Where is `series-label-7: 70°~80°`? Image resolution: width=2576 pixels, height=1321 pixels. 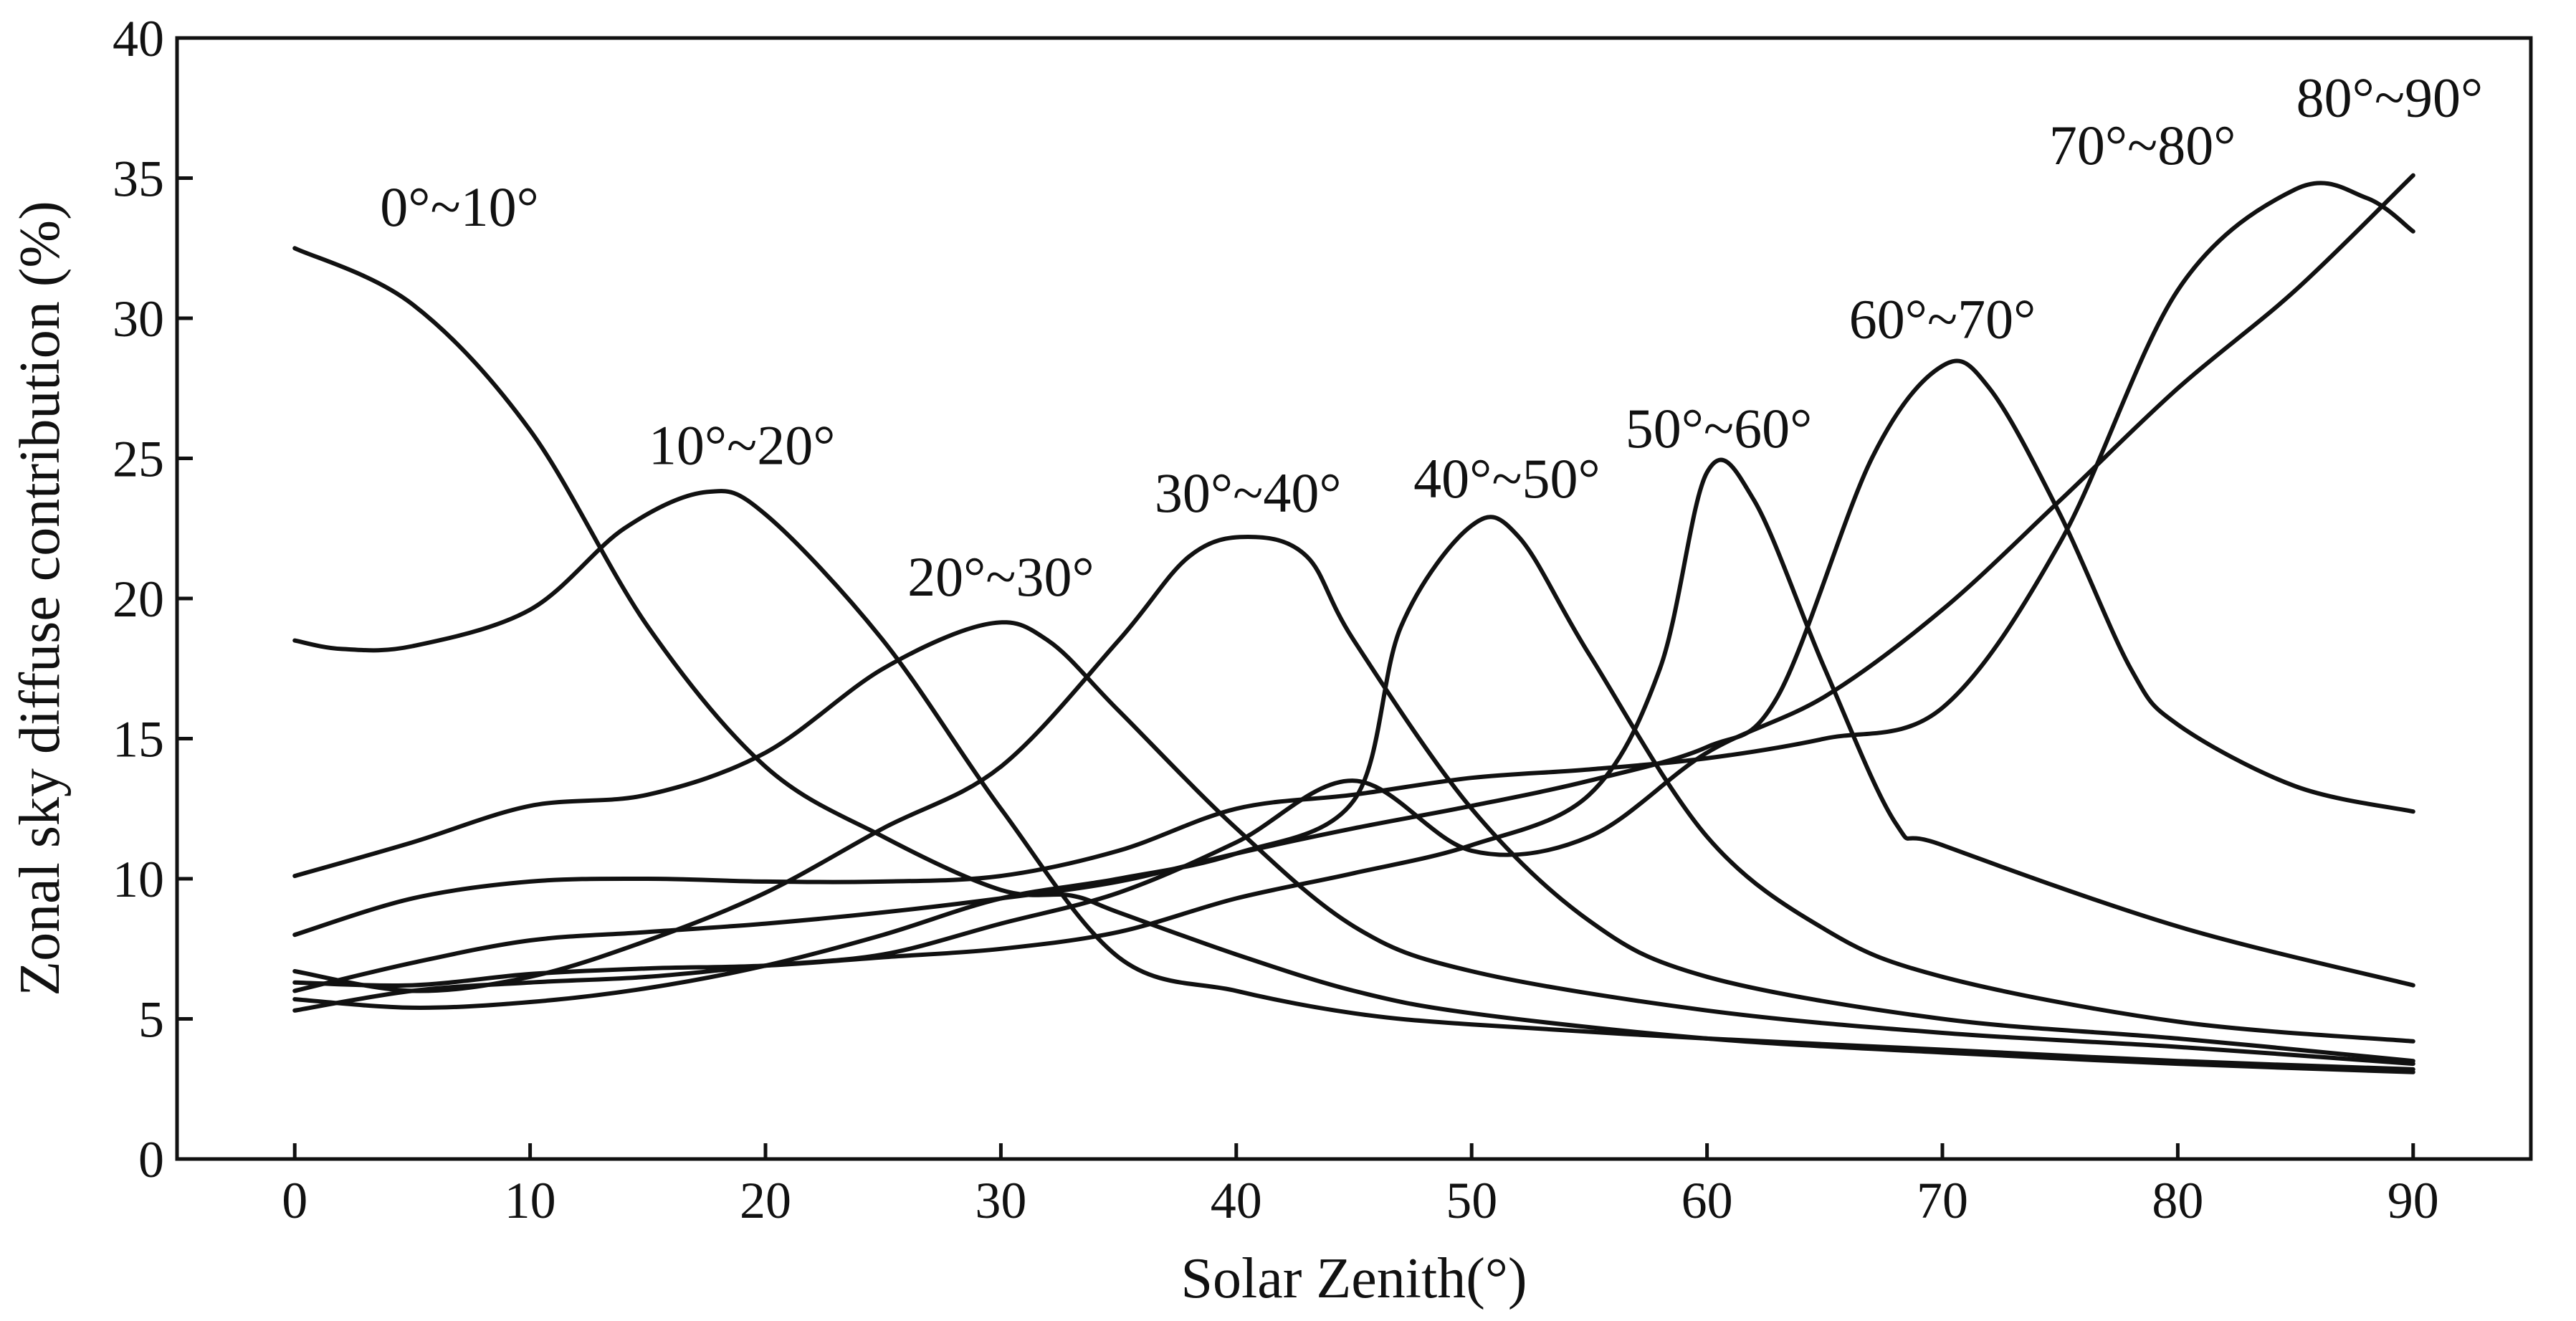 series-label-7: 70°~80° is located at coordinates (2142, 145).